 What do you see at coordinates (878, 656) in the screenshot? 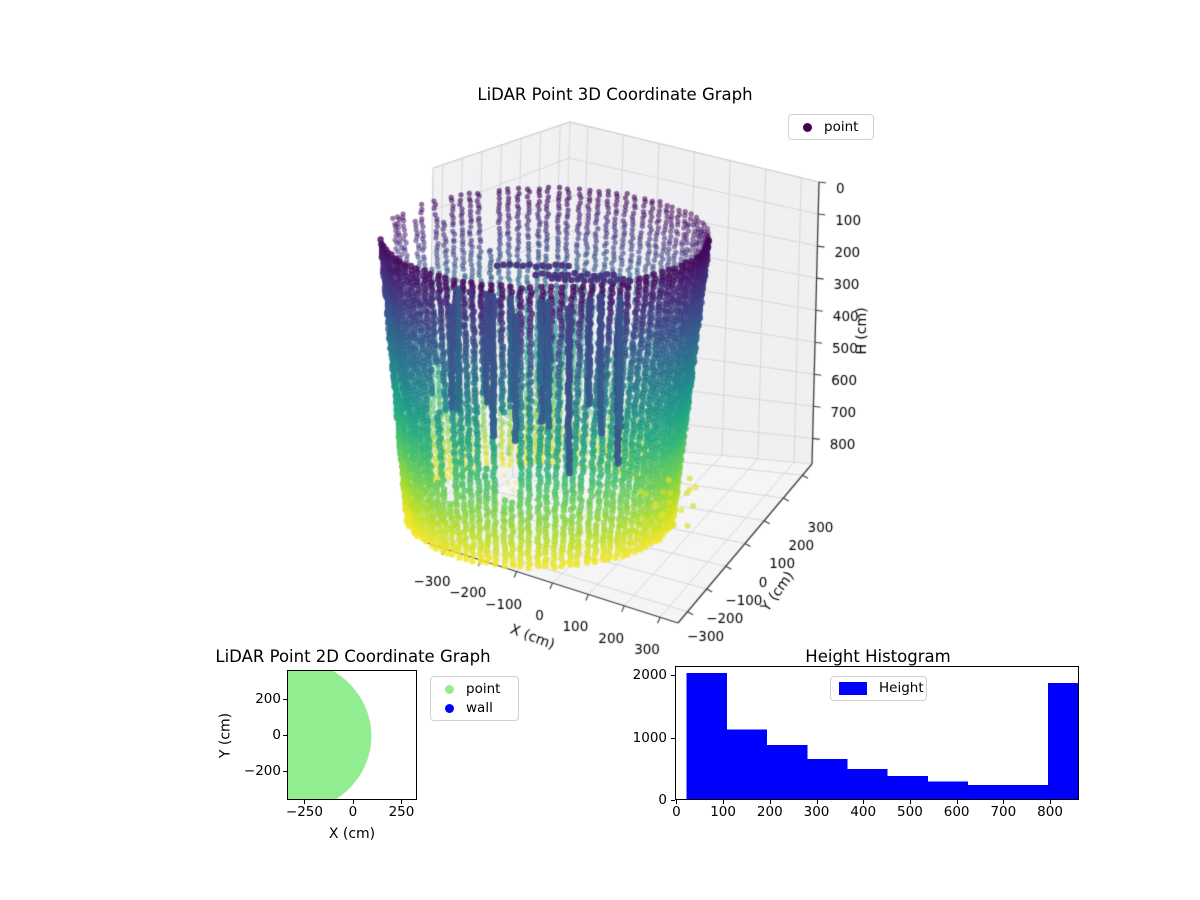
I see `histogram-title: Height Histogram` at bounding box center [878, 656].